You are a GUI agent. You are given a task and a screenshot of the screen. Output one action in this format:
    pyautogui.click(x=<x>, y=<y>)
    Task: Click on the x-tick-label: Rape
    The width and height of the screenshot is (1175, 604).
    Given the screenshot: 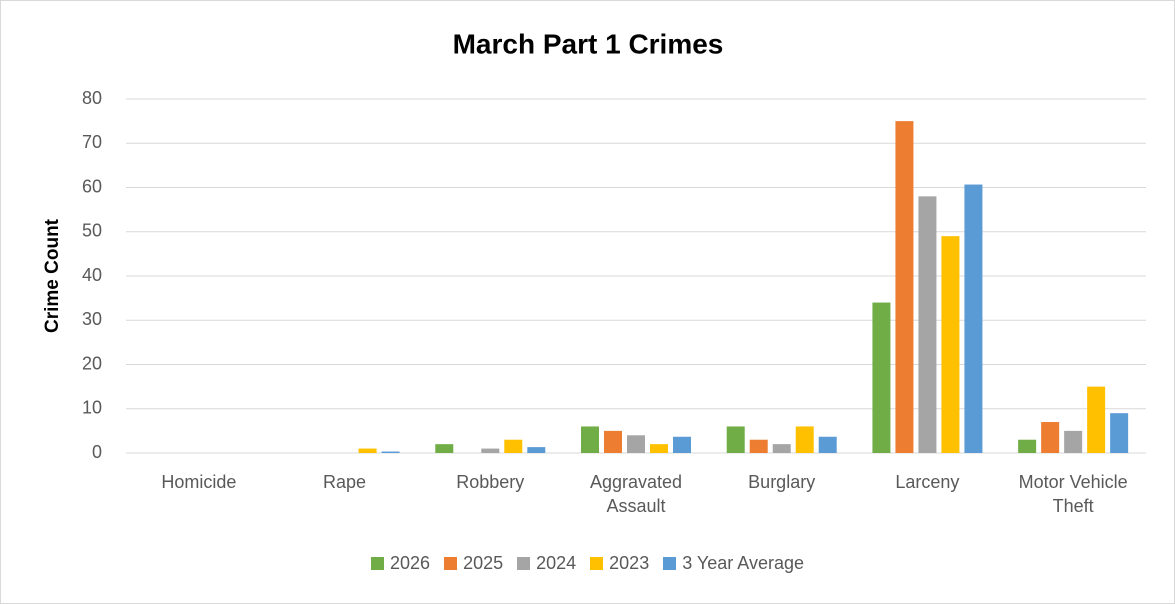 What is the action you would take?
    pyautogui.click(x=345, y=482)
    